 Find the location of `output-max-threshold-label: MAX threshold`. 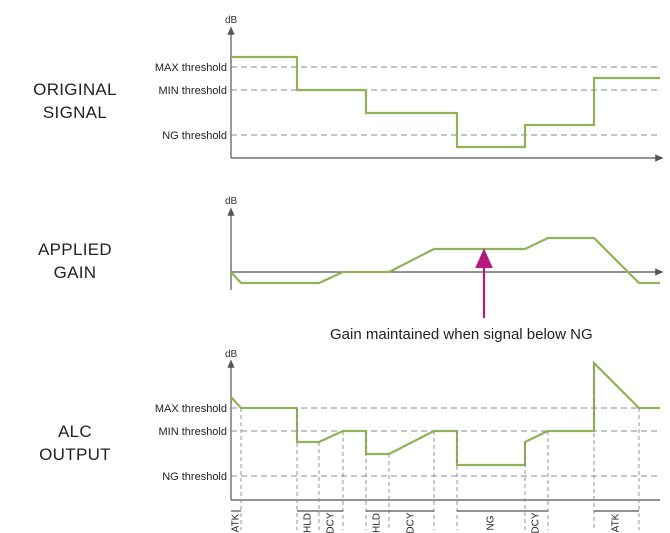

output-max-threshold-label: MAX threshold is located at coordinates (191, 409).